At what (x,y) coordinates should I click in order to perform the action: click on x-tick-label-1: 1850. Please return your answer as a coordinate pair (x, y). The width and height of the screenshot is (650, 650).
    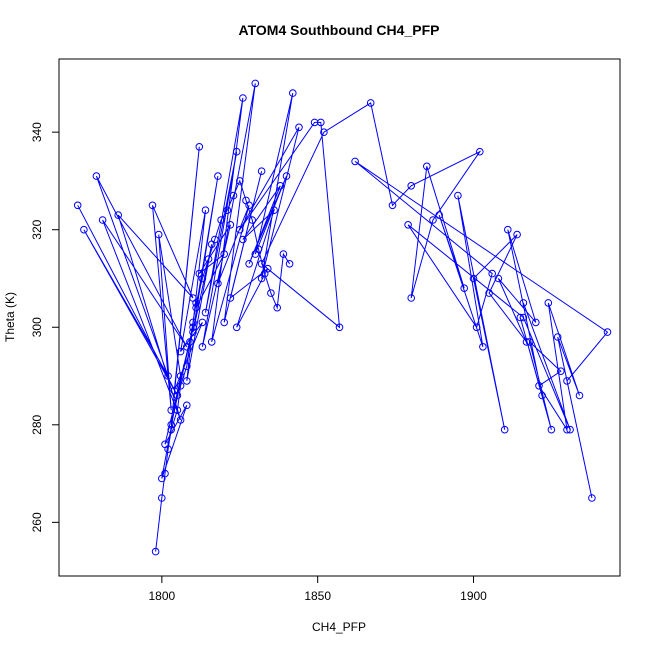
    Looking at the image, I should click on (317, 596).